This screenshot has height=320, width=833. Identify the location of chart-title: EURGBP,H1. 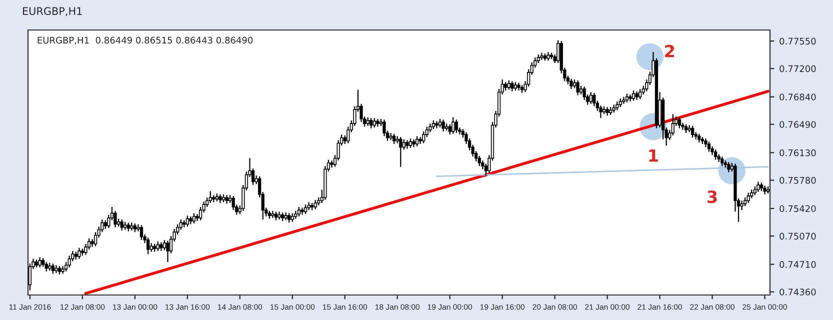
(52, 11).